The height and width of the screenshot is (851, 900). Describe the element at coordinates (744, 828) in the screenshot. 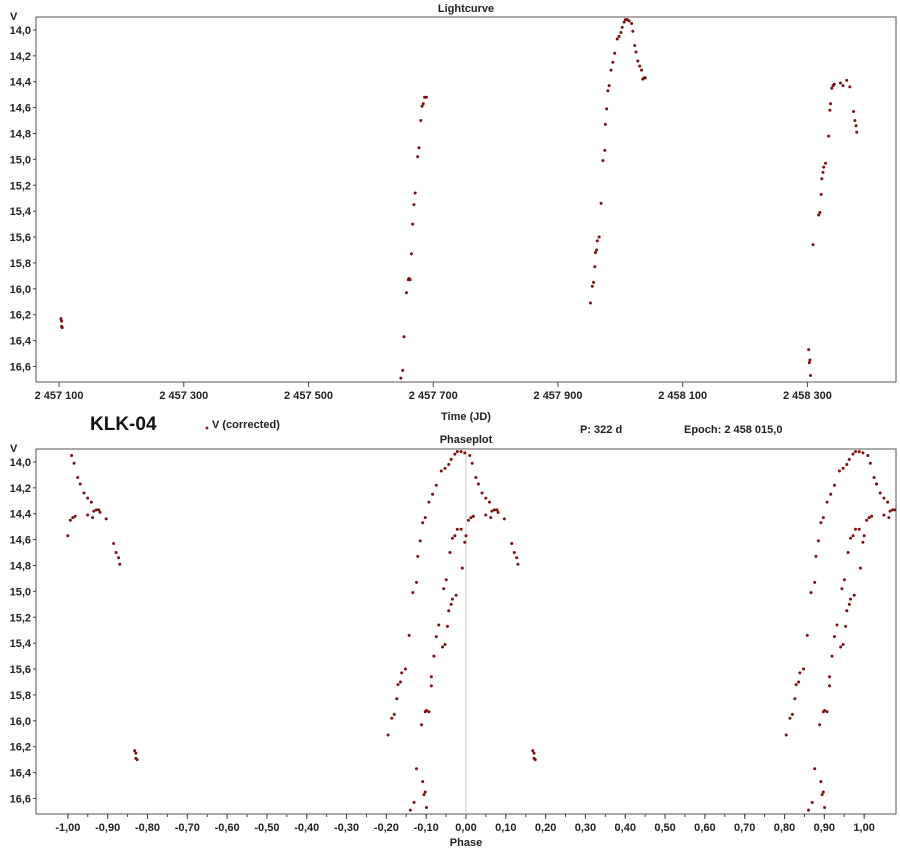

I see `x-tick-label: 0,70` at that location.